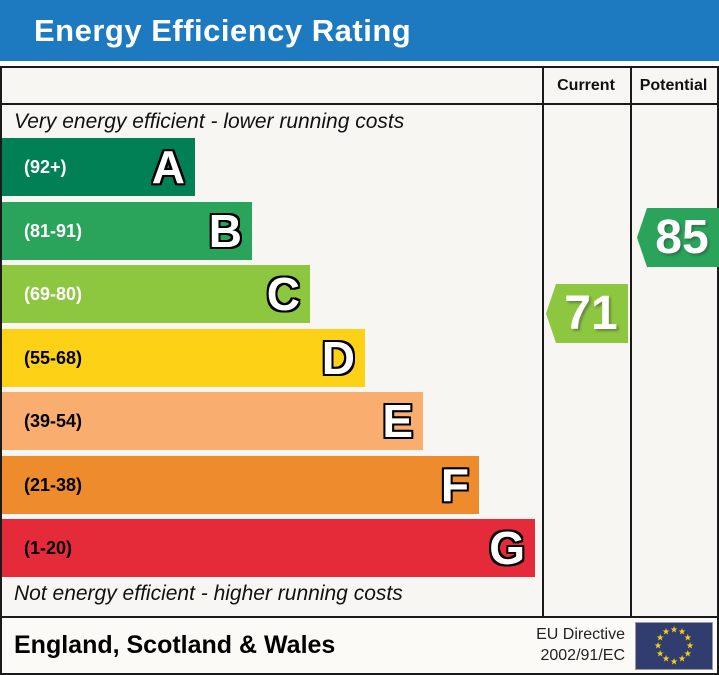 Image resolution: width=719 pixels, height=675 pixels. I want to click on region-label: England, Scotland & Wales, so click(175, 645).